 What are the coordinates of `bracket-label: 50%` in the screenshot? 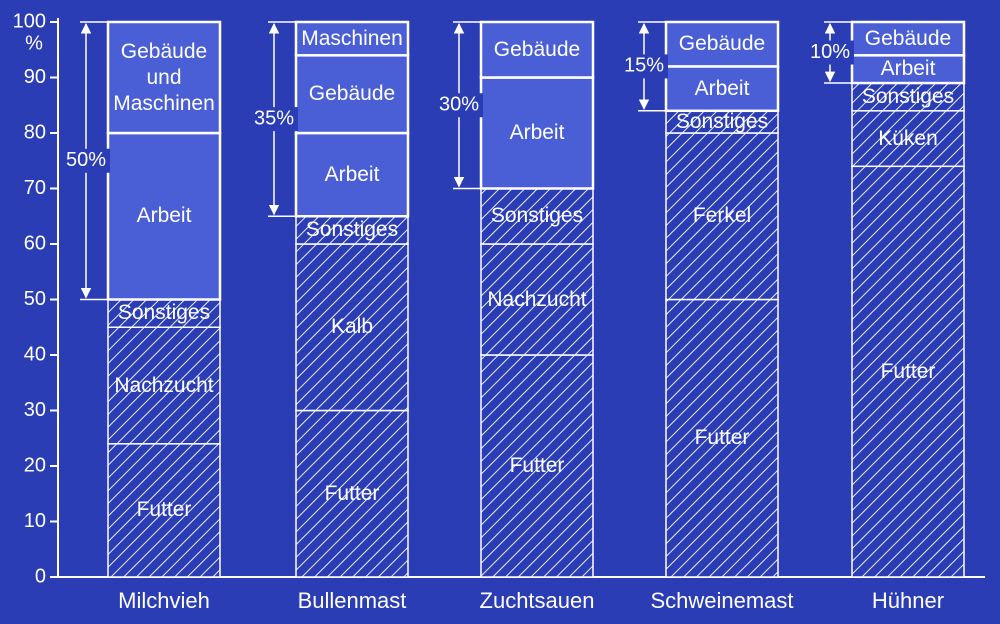 It's located at (86, 160).